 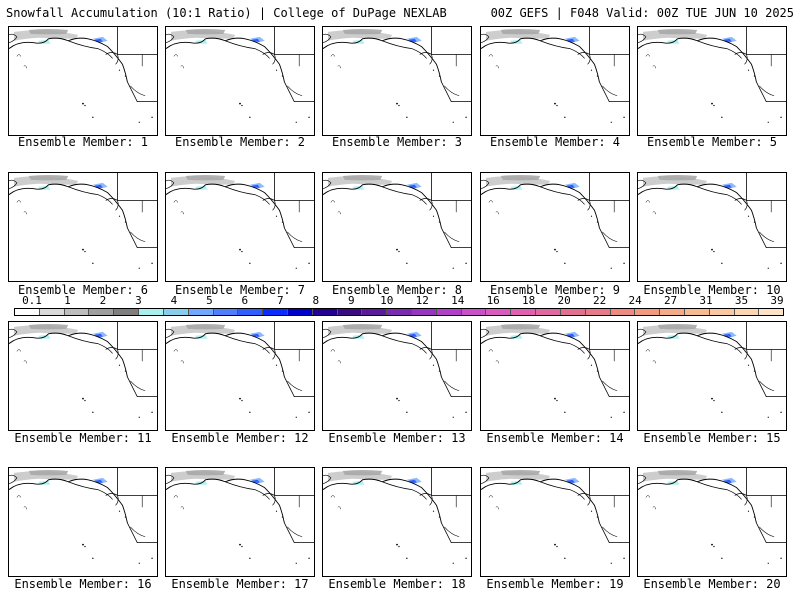 What do you see at coordinates (362, 177) in the screenshot?
I see `snow-shading` at bounding box center [362, 177].